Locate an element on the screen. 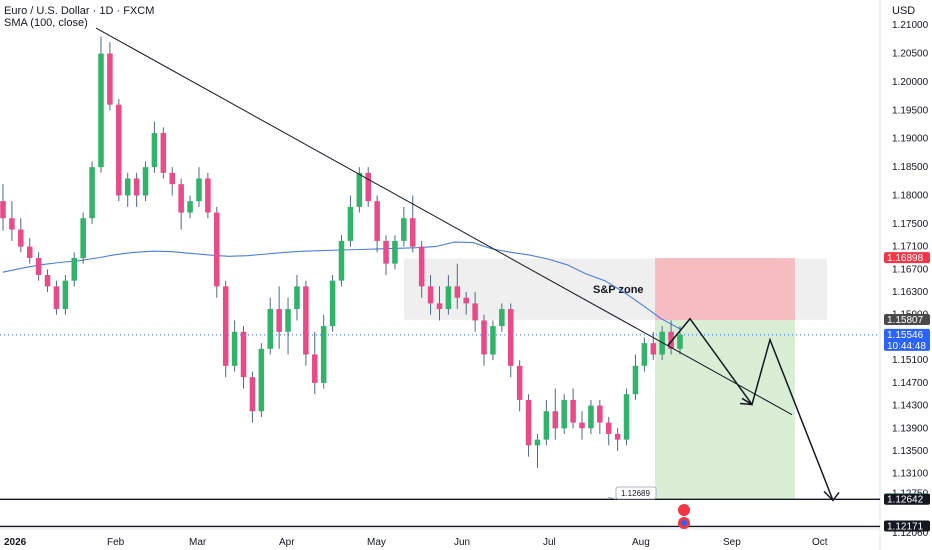 Image resolution: width=932 pixels, height=550 pixels. y-tick-label: 1.20000 is located at coordinates (910, 82).